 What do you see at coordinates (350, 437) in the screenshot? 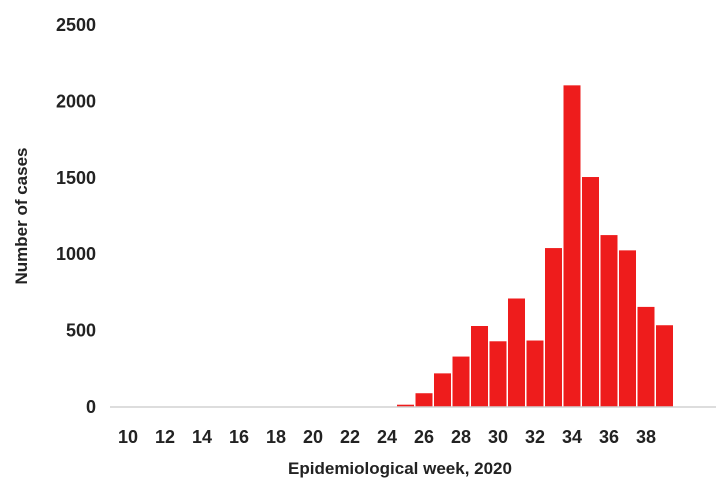
I see `x-tick-label: 22` at bounding box center [350, 437].